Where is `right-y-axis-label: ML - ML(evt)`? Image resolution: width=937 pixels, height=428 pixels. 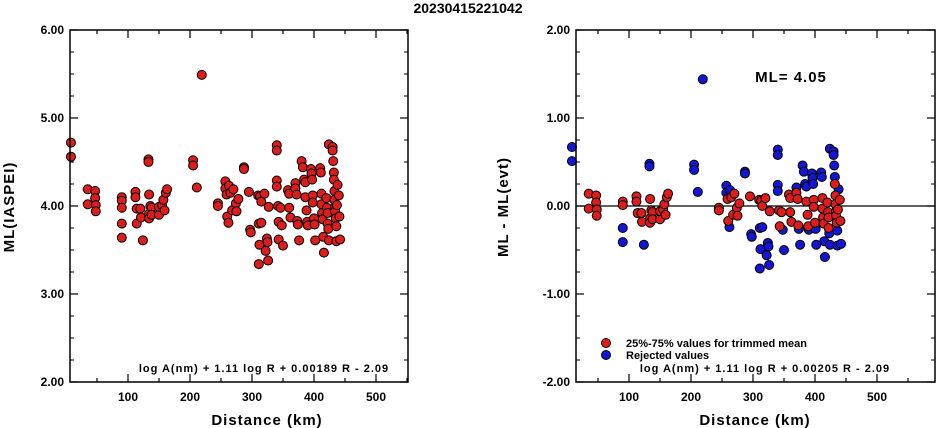 right-y-axis-label: ML - ML(evt) is located at coordinates (503, 207).